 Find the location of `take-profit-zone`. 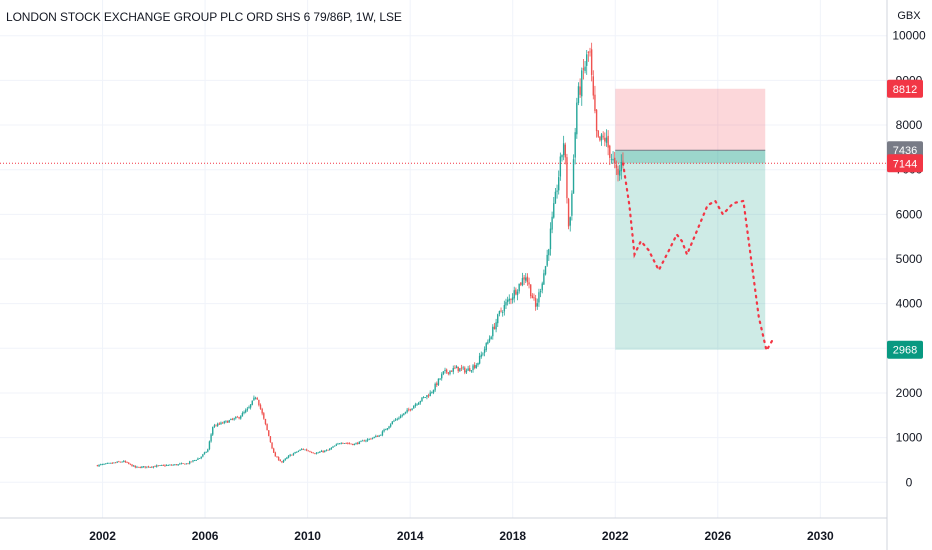

take-profit-zone is located at coordinates (690, 250).